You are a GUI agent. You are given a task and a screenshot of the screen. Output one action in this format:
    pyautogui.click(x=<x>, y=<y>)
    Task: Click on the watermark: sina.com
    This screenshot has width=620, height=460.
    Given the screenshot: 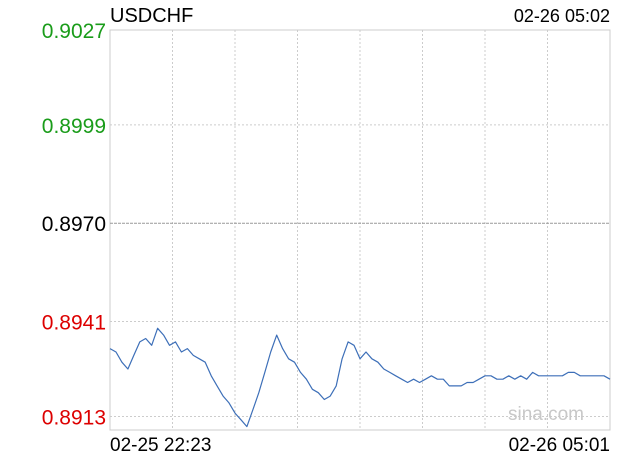 What is the action you would take?
    pyautogui.click(x=546, y=414)
    